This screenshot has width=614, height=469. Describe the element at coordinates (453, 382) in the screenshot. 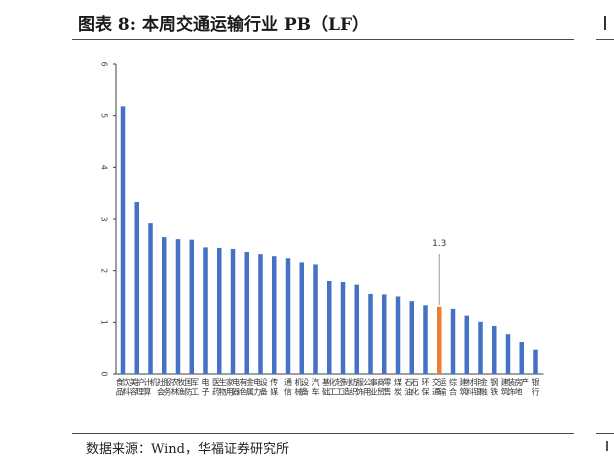

I see `x-tick-label-char: 综` at that location.